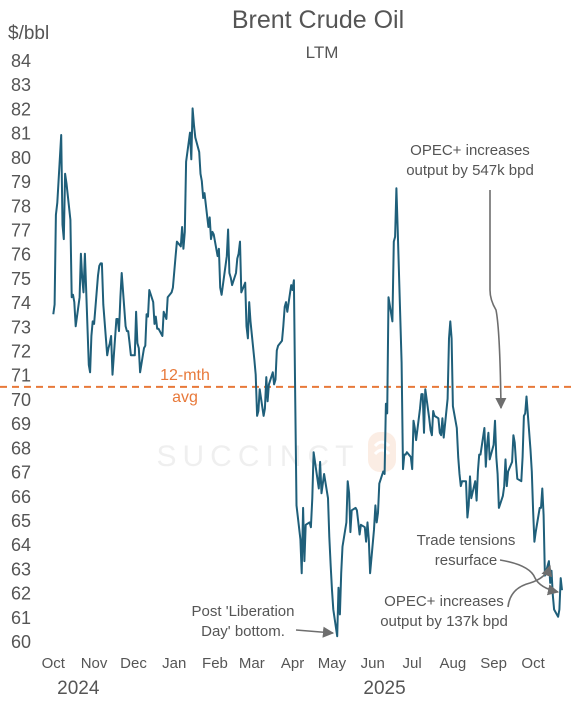 This screenshot has width=576, height=707. What do you see at coordinates (315, 632) in the screenshot?
I see `annotation-liberation-arrow` at bounding box center [315, 632].